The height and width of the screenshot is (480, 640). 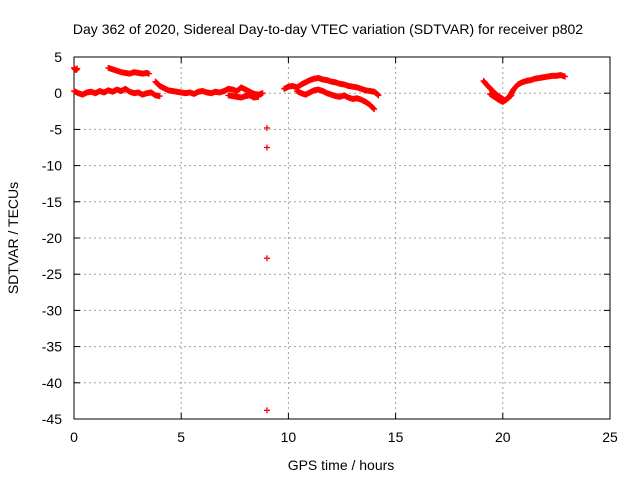 I want to click on y-tick-label: -20, so click(x=52, y=238).